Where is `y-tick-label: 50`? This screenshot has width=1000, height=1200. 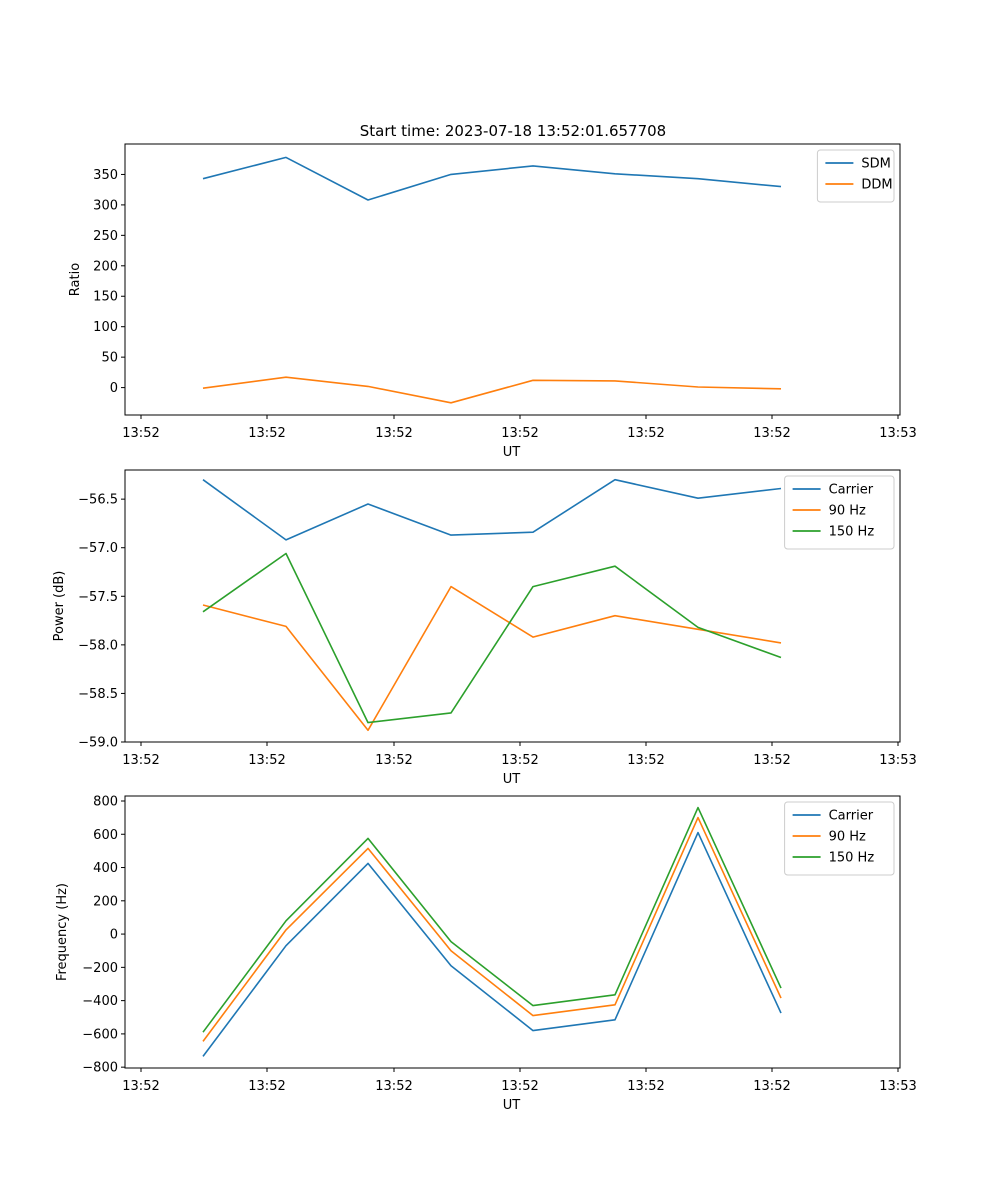
y-tick-label: 50 is located at coordinates (109, 358).